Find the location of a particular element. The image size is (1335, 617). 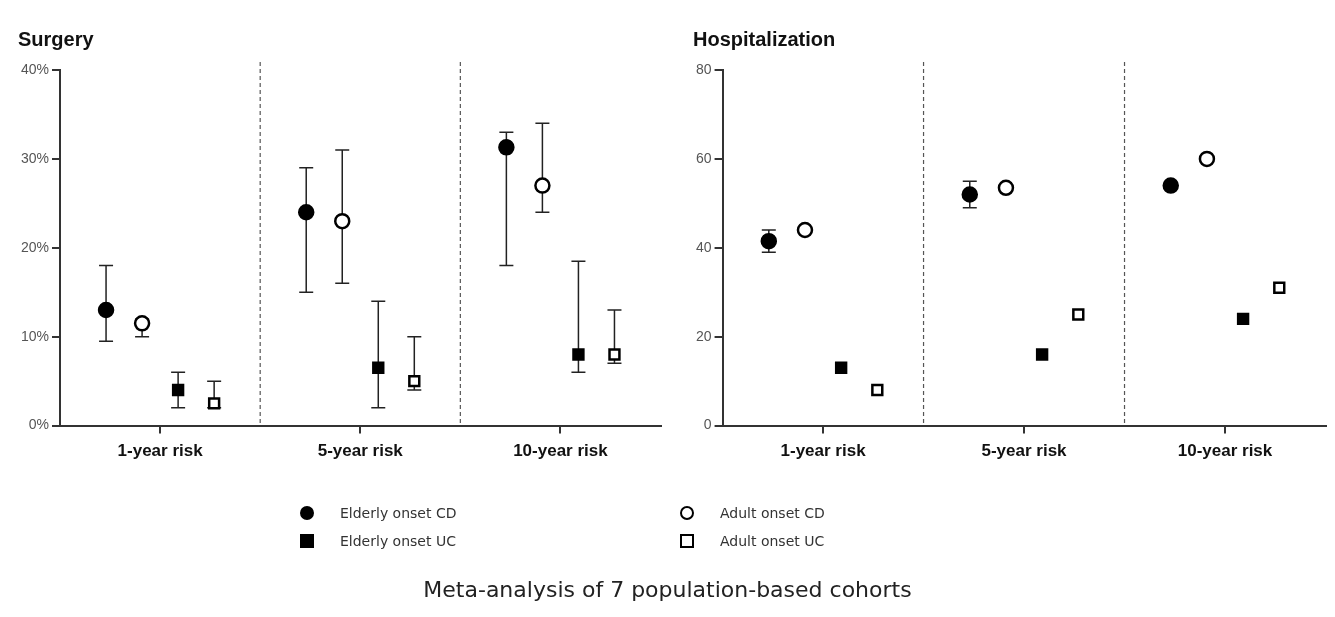

y-tick-label: 20 is located at coordinates (703, 335).